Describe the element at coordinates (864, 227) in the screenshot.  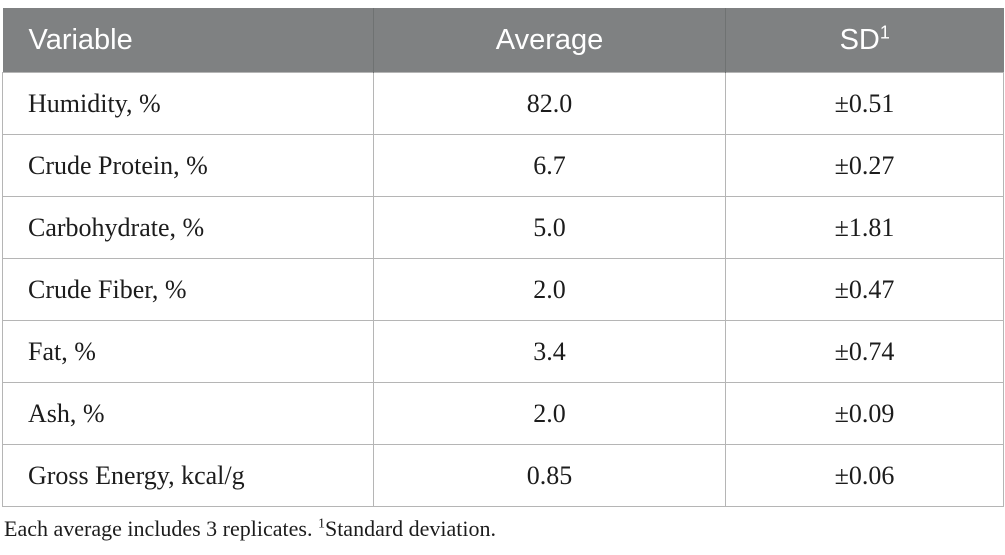
I see `sd-cell: ±1.81` at that location.